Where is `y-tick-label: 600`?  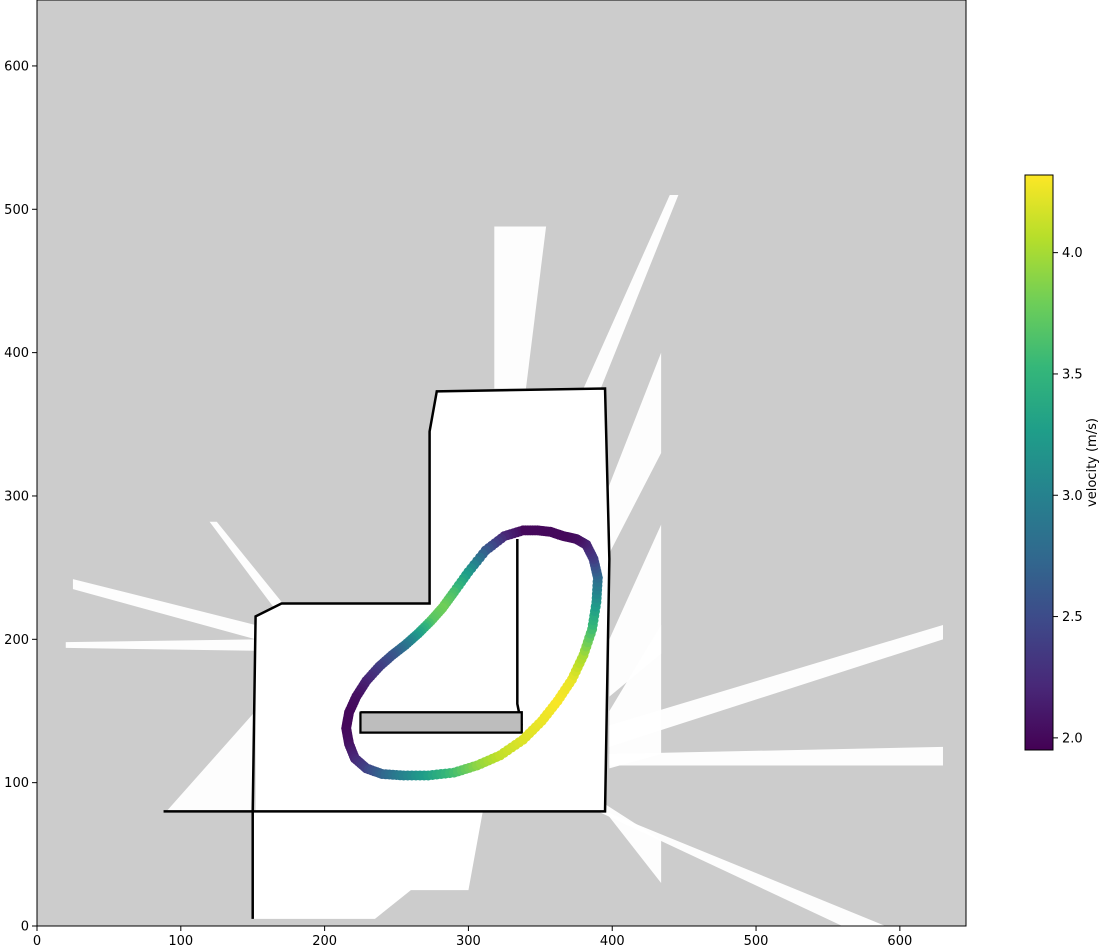 y-tick-label: 600 is located at coordinates (16, 66).